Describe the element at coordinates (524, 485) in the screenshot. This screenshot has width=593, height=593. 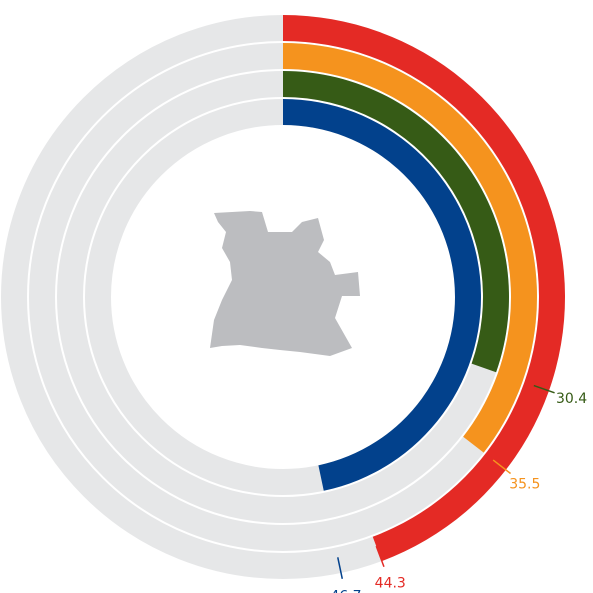
I see `value-label: 35.5` at that location.